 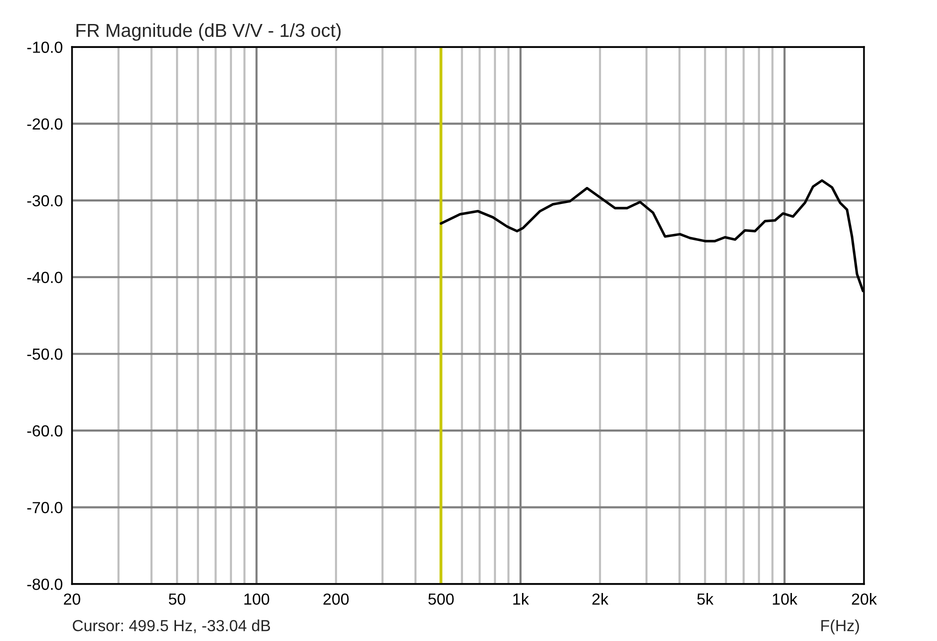 What do you see at coordinates (840, 627) in the screenshot?
I see `x-axis-title: F(Hz)` at bounding box center [840, 627].